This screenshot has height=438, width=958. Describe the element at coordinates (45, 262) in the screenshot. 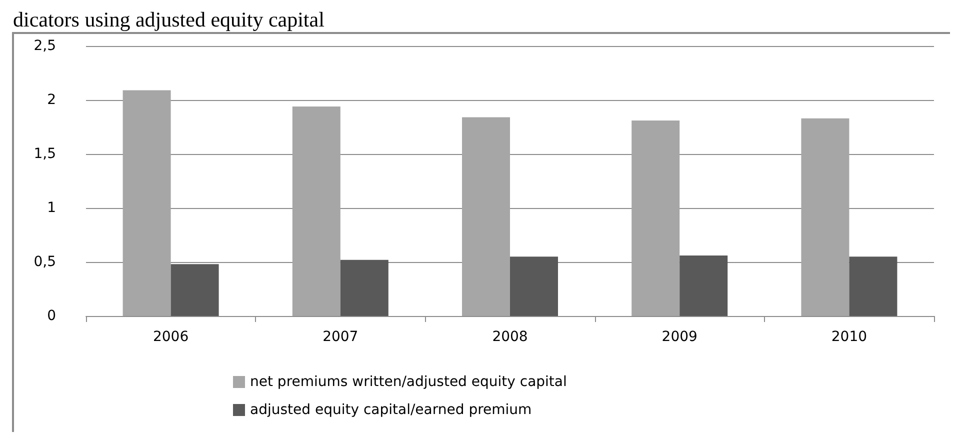

I see `y-tick-label: 0,5` at that location.